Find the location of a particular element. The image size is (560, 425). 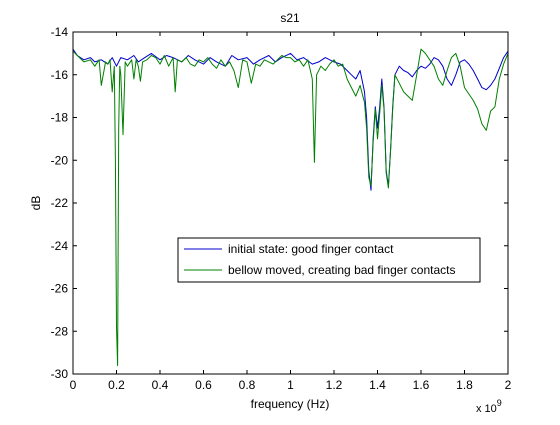

legend-label-initial-state: initial state: good finger contact is located at coordinates (311, 249).